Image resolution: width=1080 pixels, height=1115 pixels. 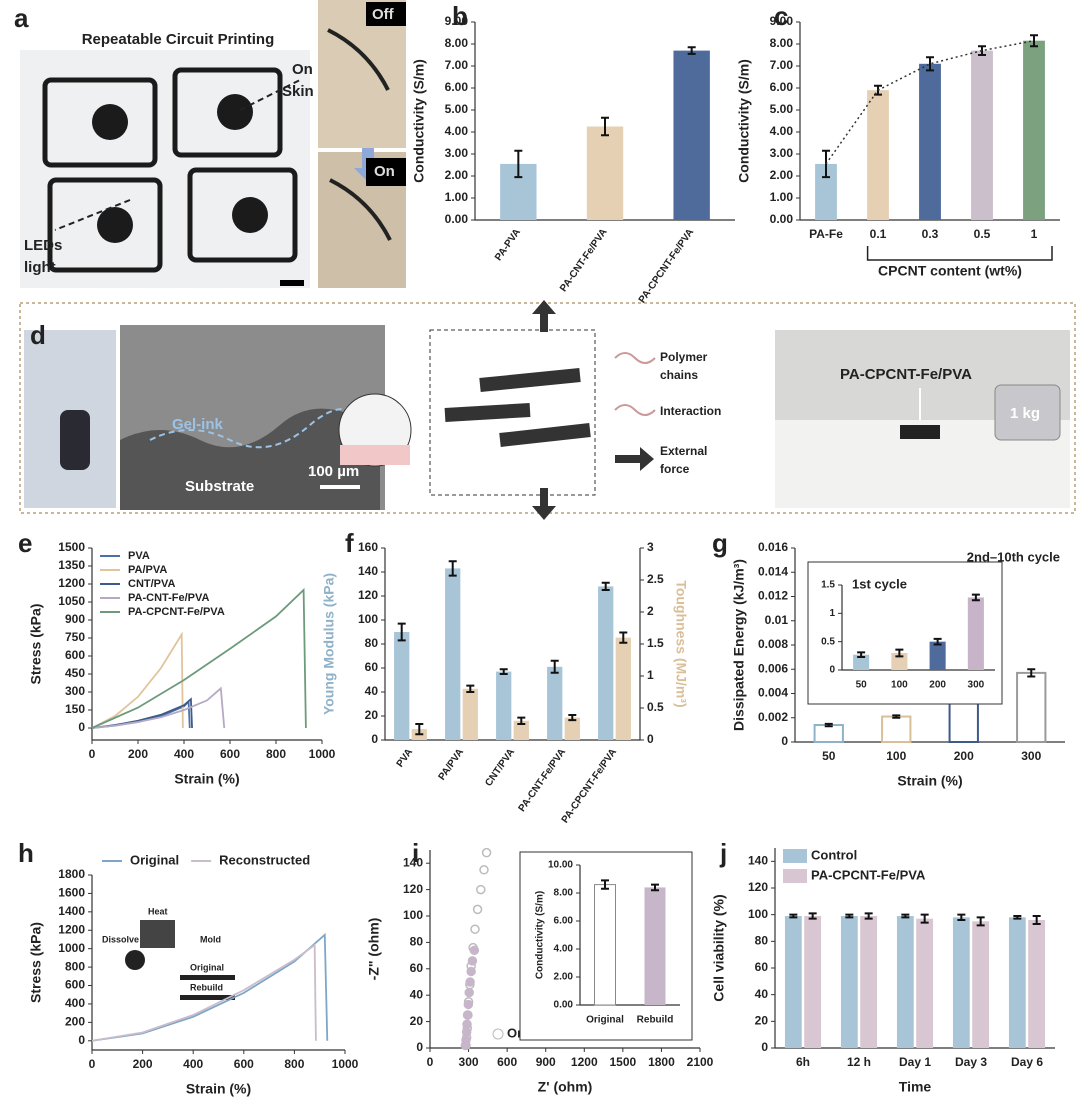 What do you see at coordinates (899, 685) in the screenshot?
I see `x-tick-label: 100` at bounding box center [899, 685].